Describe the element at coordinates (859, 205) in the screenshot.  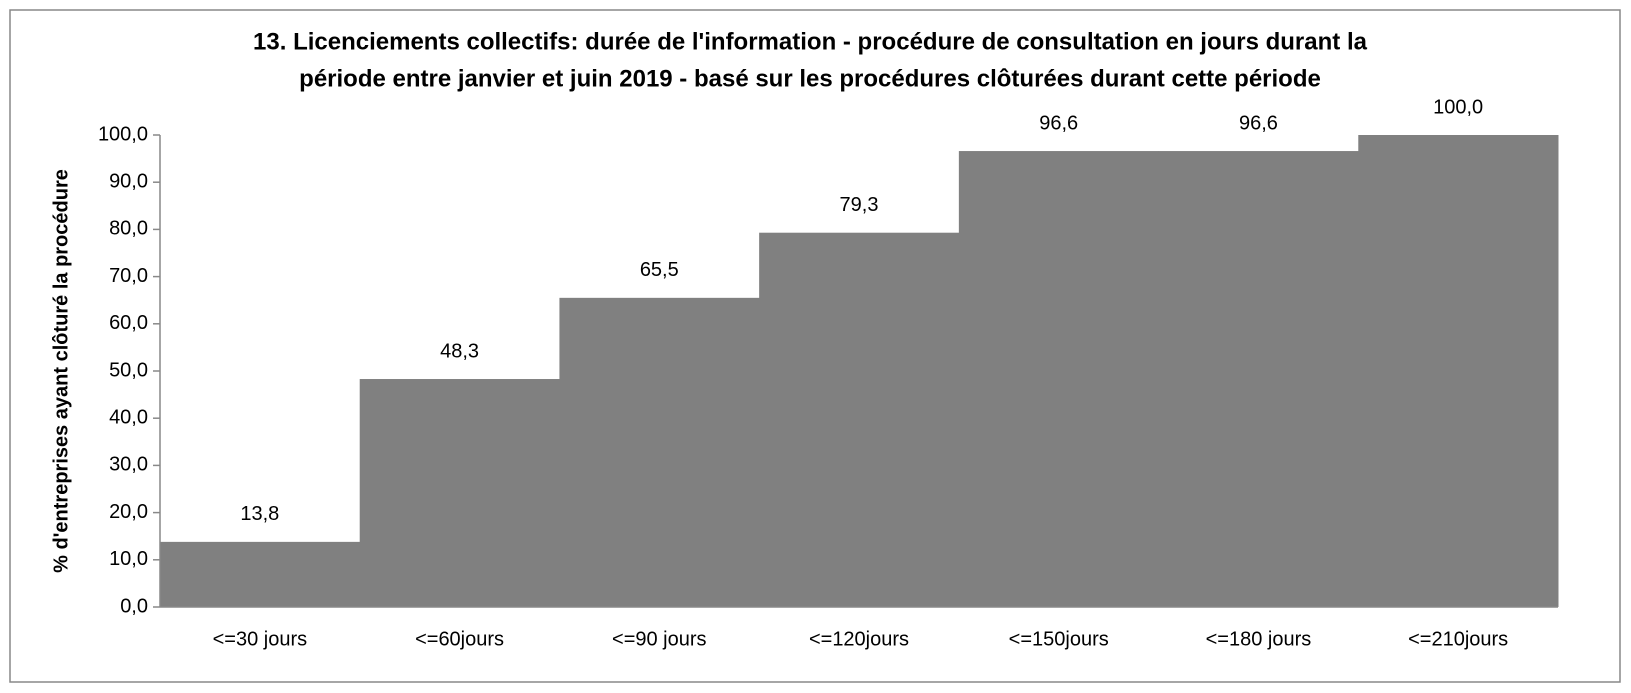
I see `value-label: 79,3` at that location.